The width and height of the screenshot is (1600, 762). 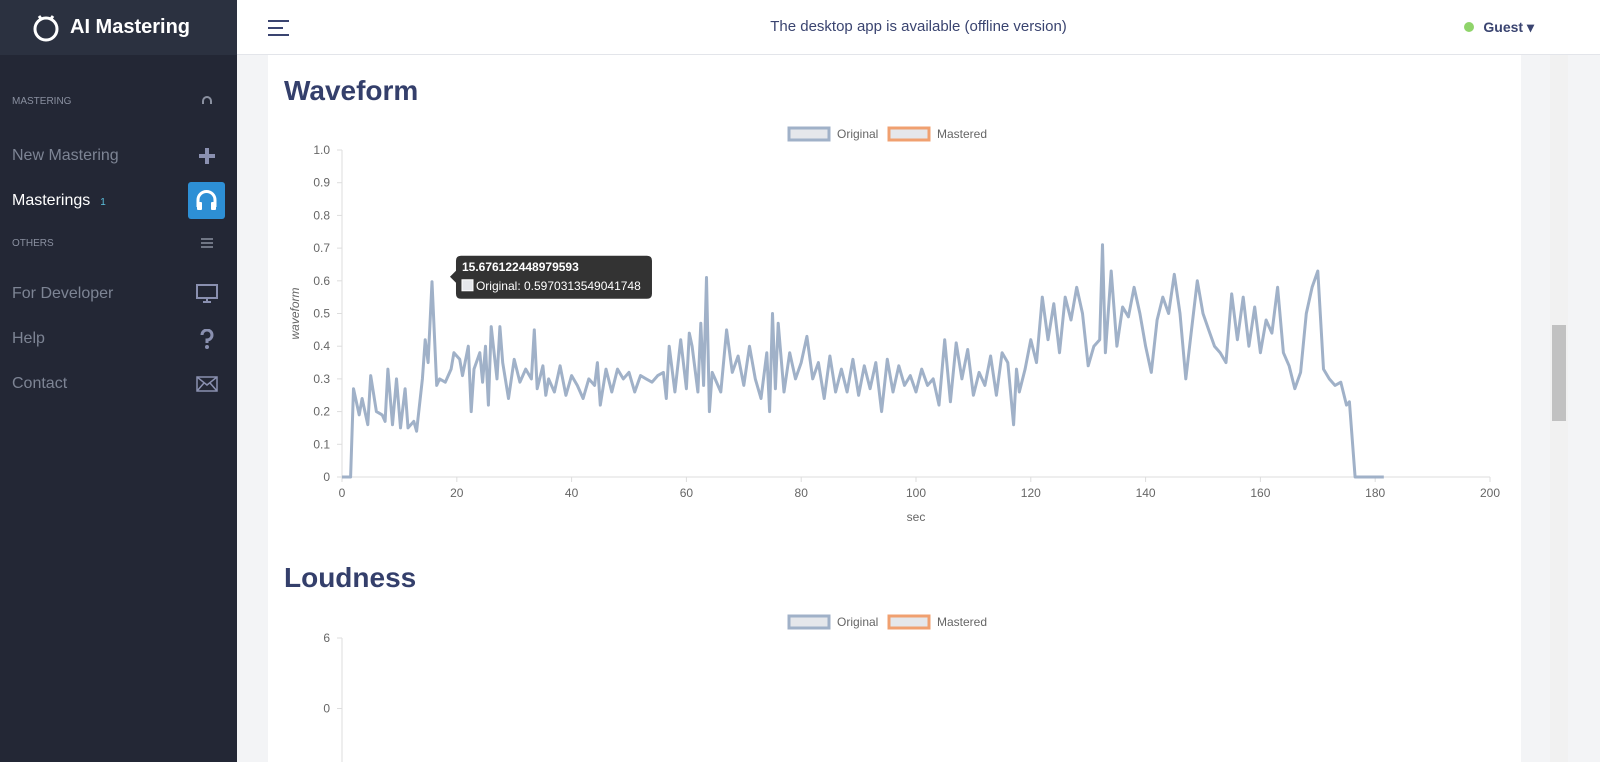 What do you see at coordinates (1469, 27) in the screenshot?
I see `status-dot` at bounding box center [1469, 27].